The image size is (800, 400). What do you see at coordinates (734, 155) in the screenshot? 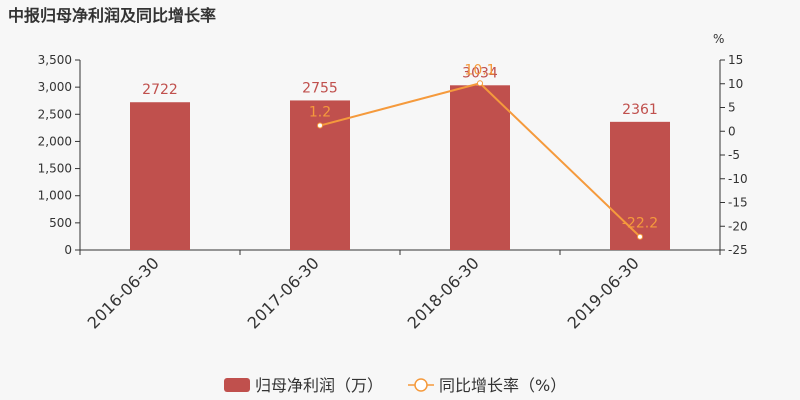
I see `right-tick-label: -5` at bounding box center [734, 155].